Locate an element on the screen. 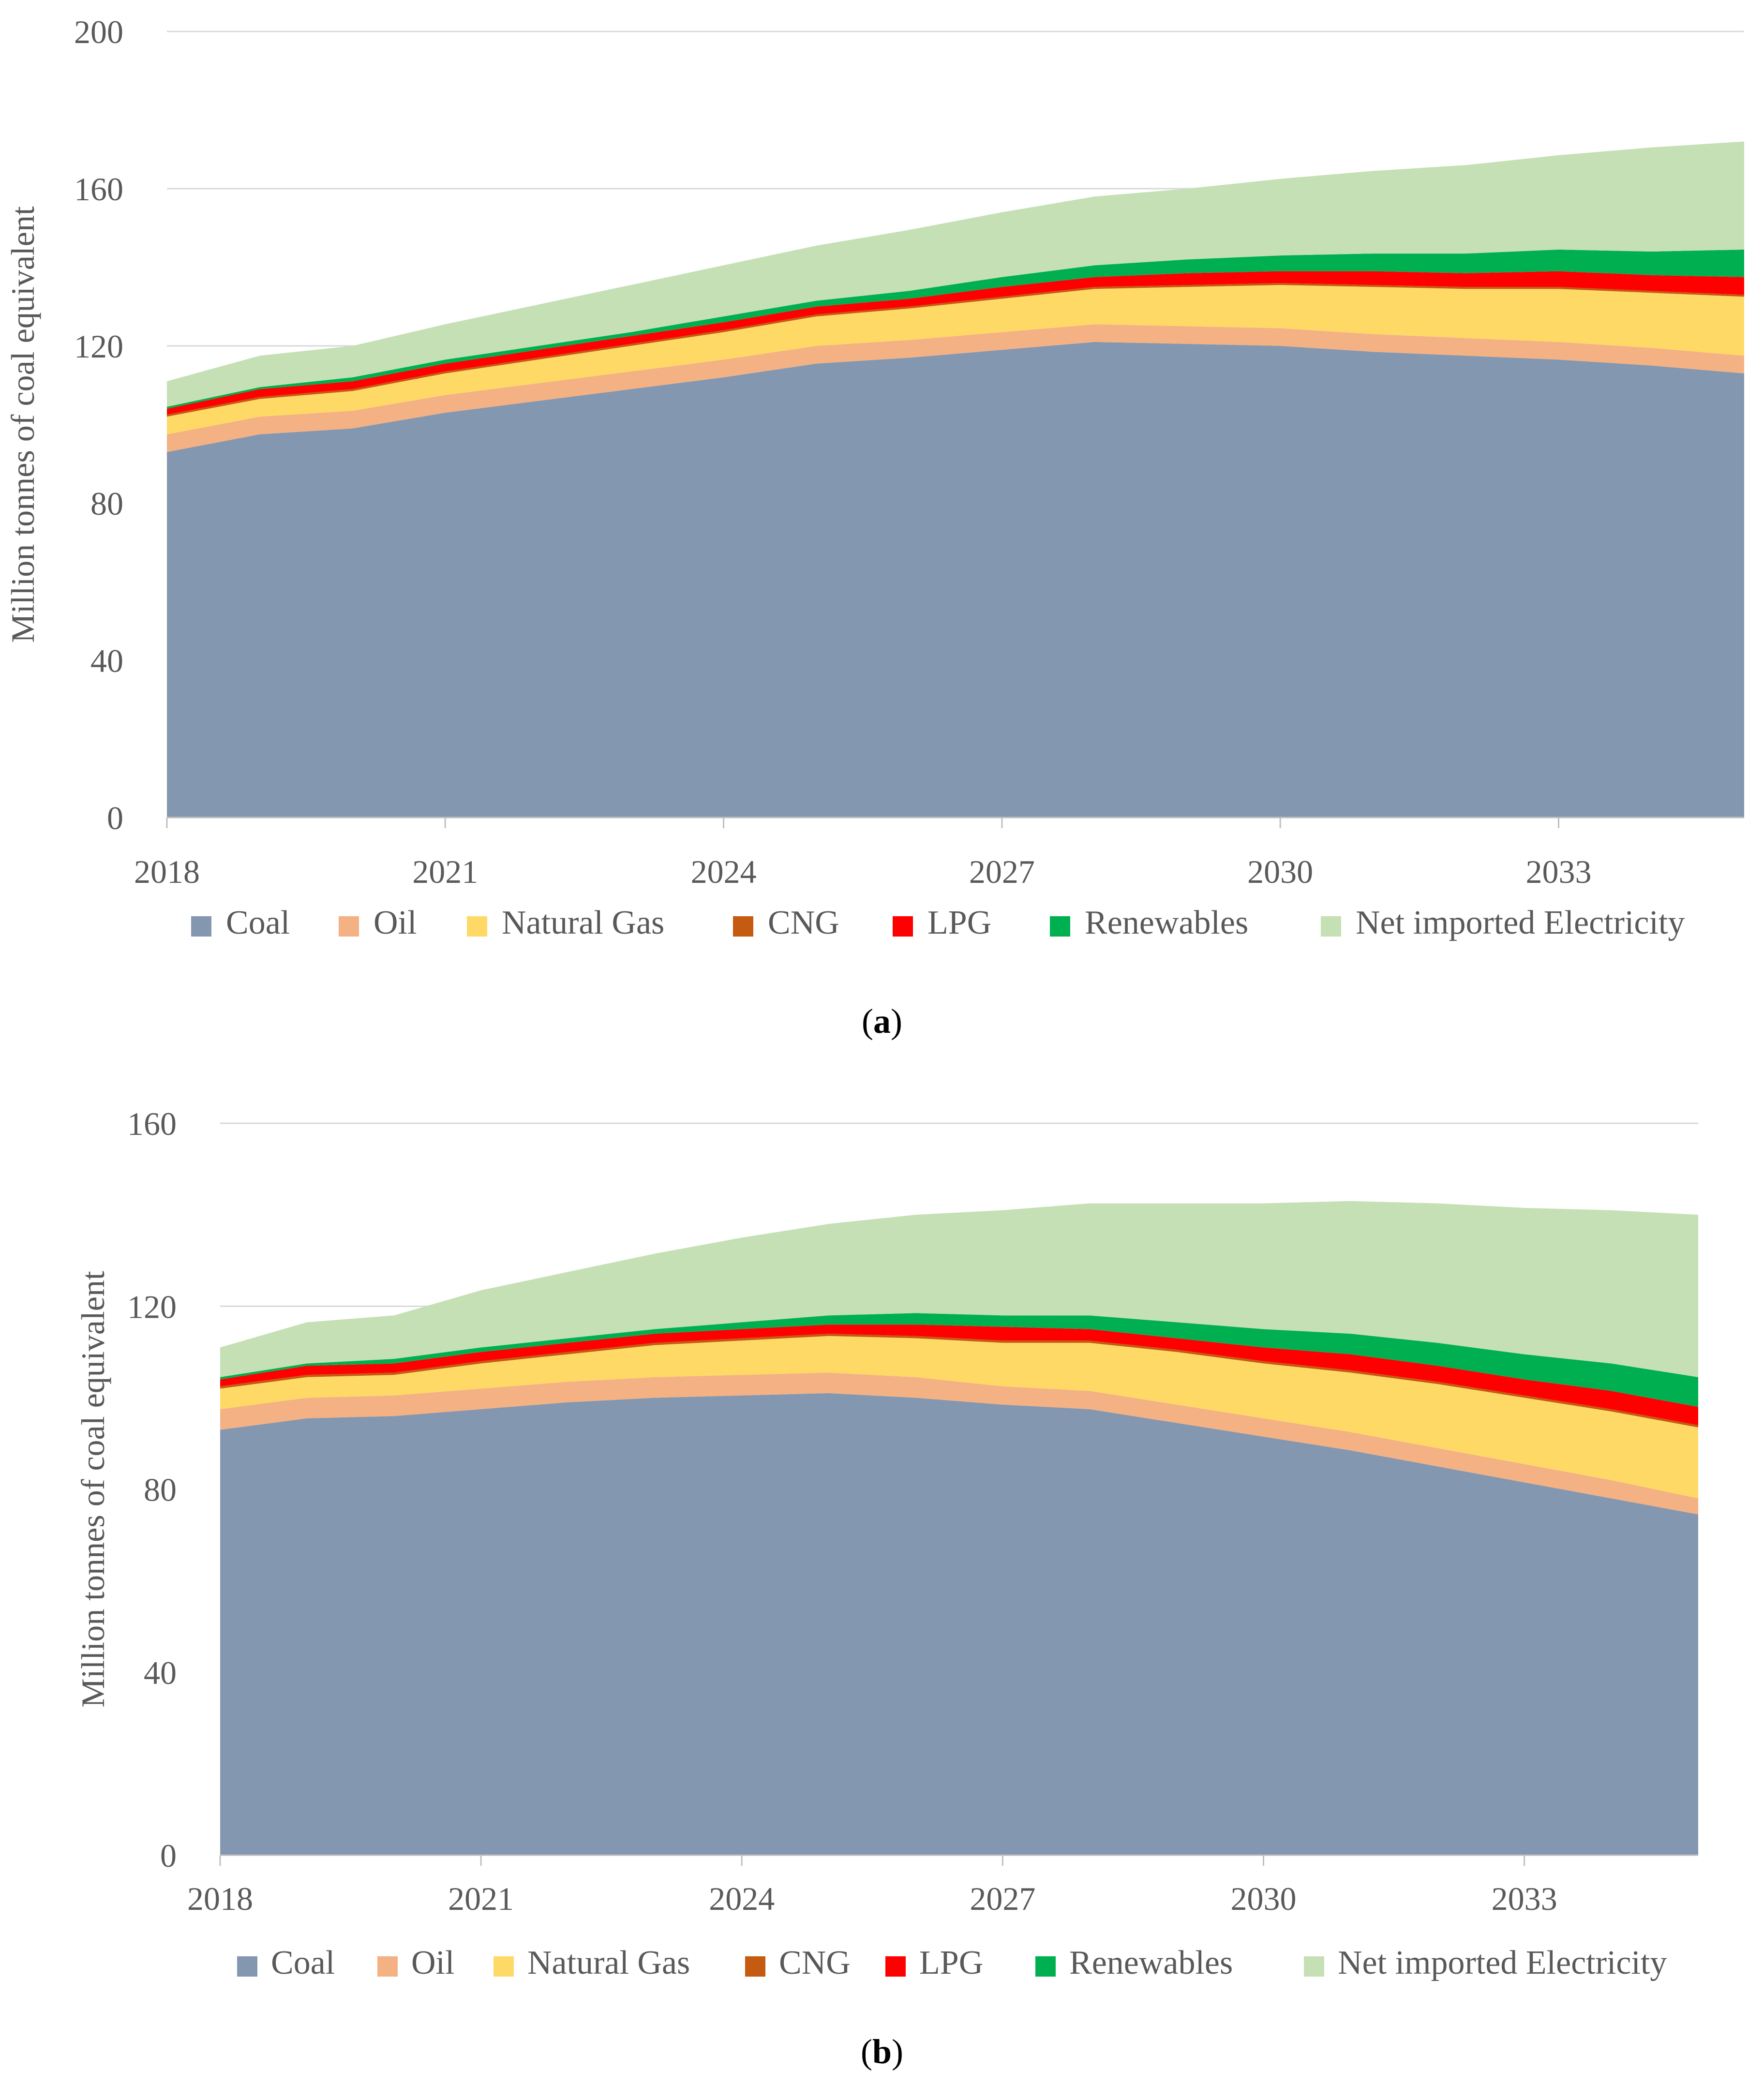 Image resolution: width=1764 pixels, height=2099 pixels. y-tick-label: 200 is located at coordinates (98, 32).